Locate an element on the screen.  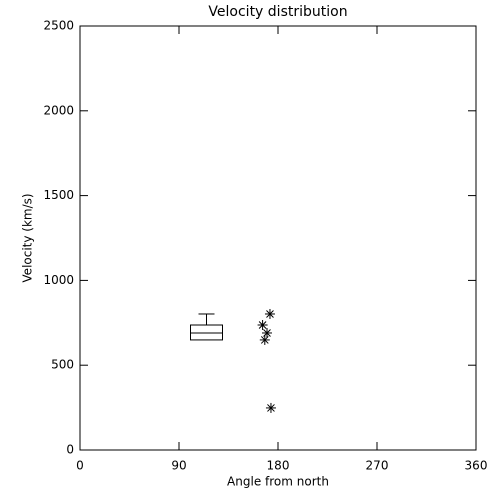
y-tick-label: 2000 is located at coordinates (58, 110).